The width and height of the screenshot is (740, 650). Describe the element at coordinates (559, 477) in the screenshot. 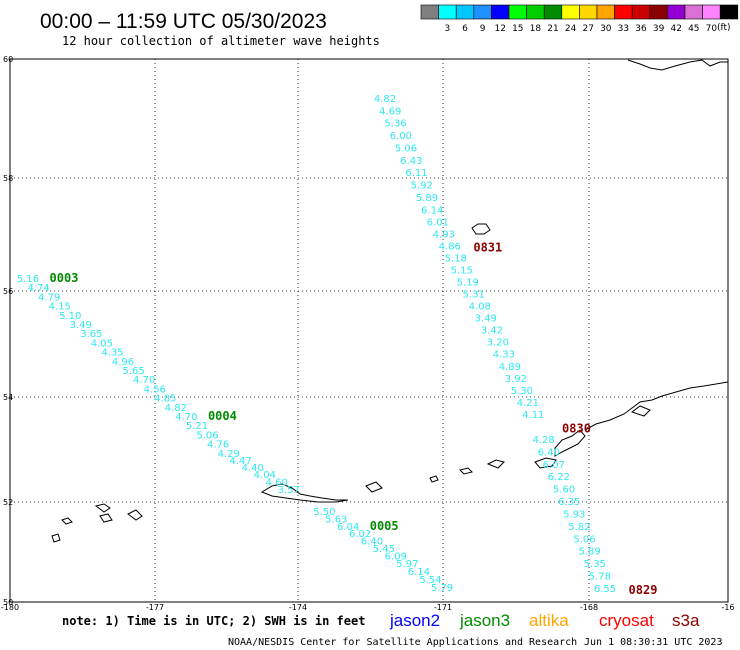

I see `wave-height-value: 6.22` at that location.